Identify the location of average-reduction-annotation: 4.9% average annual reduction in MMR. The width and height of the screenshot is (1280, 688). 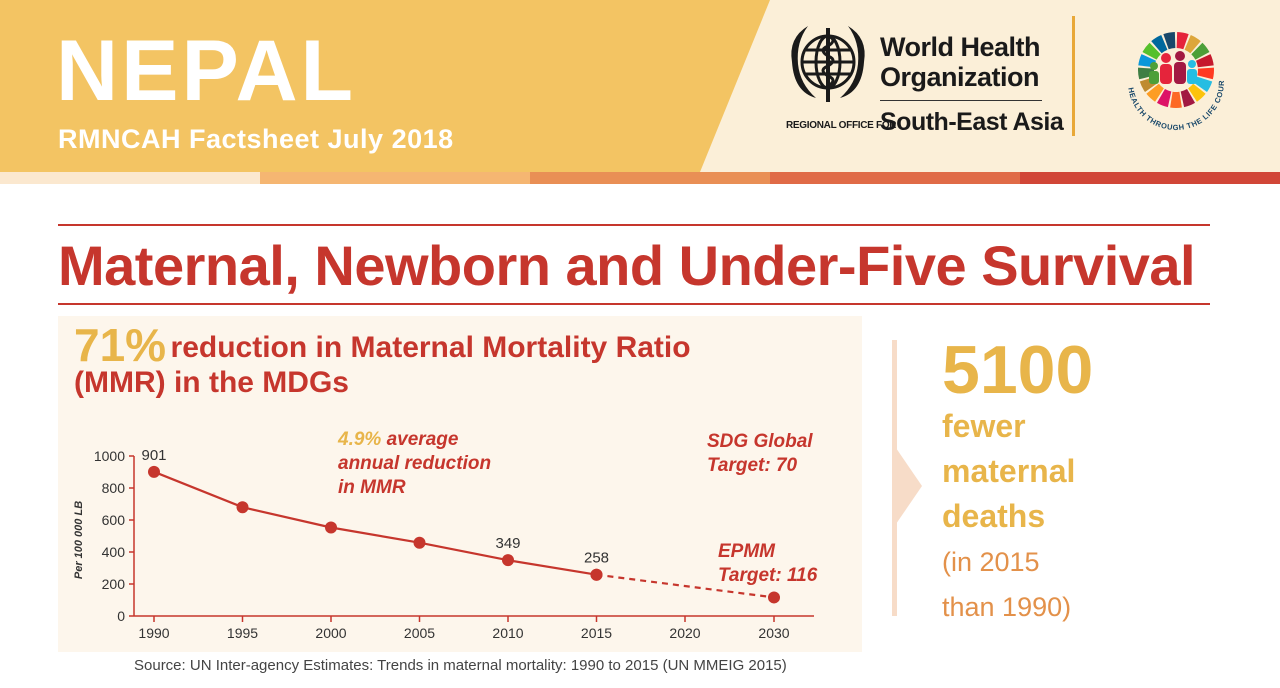
(414, 464).